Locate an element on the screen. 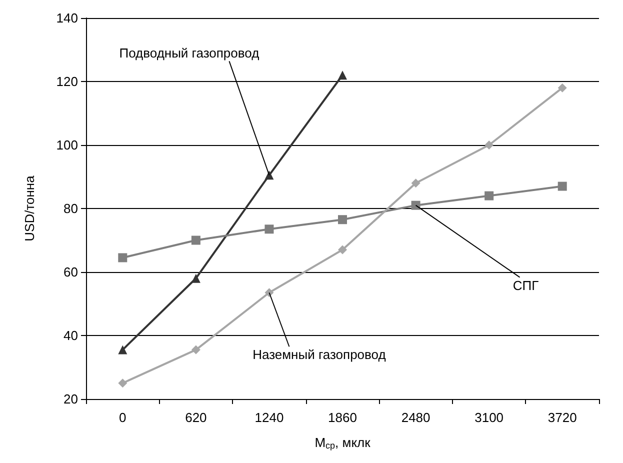  x-tick-label: 2480 is located at coordinates (415, 417).